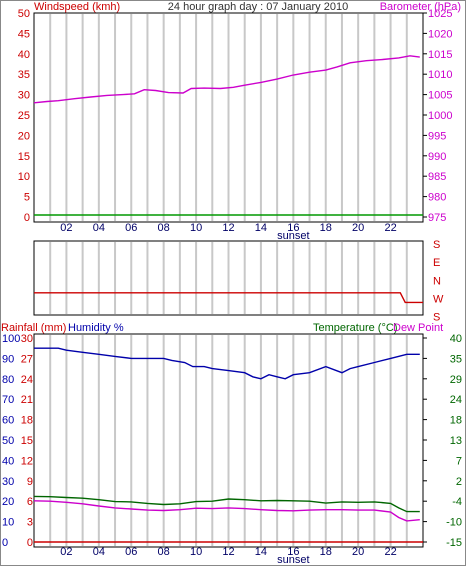  What do you see at coordinates (27, 359) in the screenshot?
I see `rainfall-tick-label: 27` at bounding box center [27, 359].